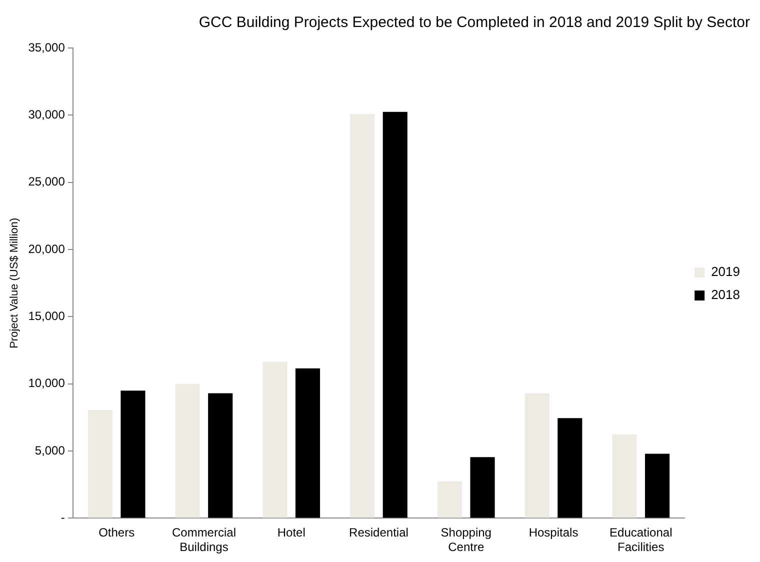  Describe the element at coordinates (62, 517) in the screenshot. I see `y-tick-label: -` at that location.